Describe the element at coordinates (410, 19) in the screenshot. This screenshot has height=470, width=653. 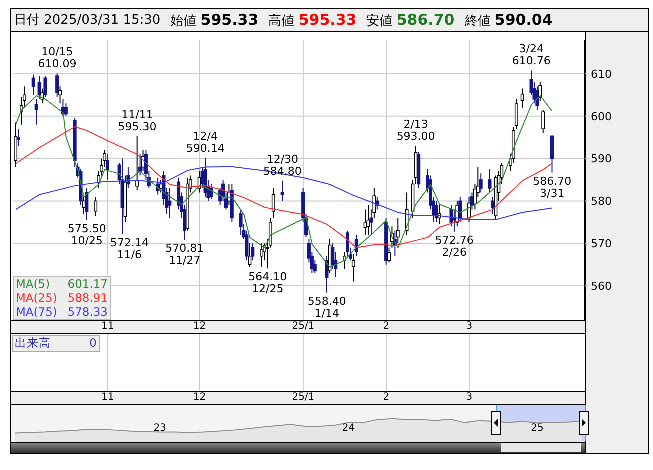
I see `text: 安値 586.70` at that location.